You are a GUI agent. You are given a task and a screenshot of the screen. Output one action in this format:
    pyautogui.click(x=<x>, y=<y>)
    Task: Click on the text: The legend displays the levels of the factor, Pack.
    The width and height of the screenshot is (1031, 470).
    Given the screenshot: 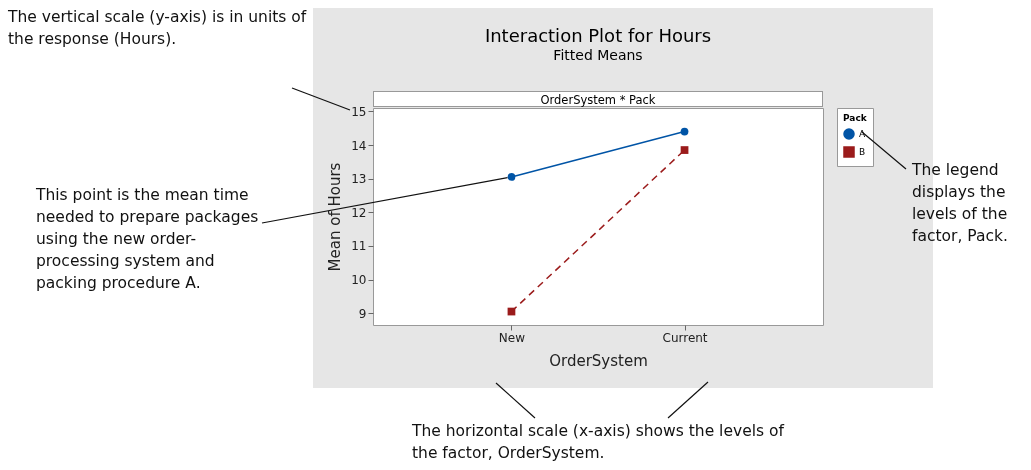 What is the action you would take?
    pyautogui.click(x=960, y=203)
    